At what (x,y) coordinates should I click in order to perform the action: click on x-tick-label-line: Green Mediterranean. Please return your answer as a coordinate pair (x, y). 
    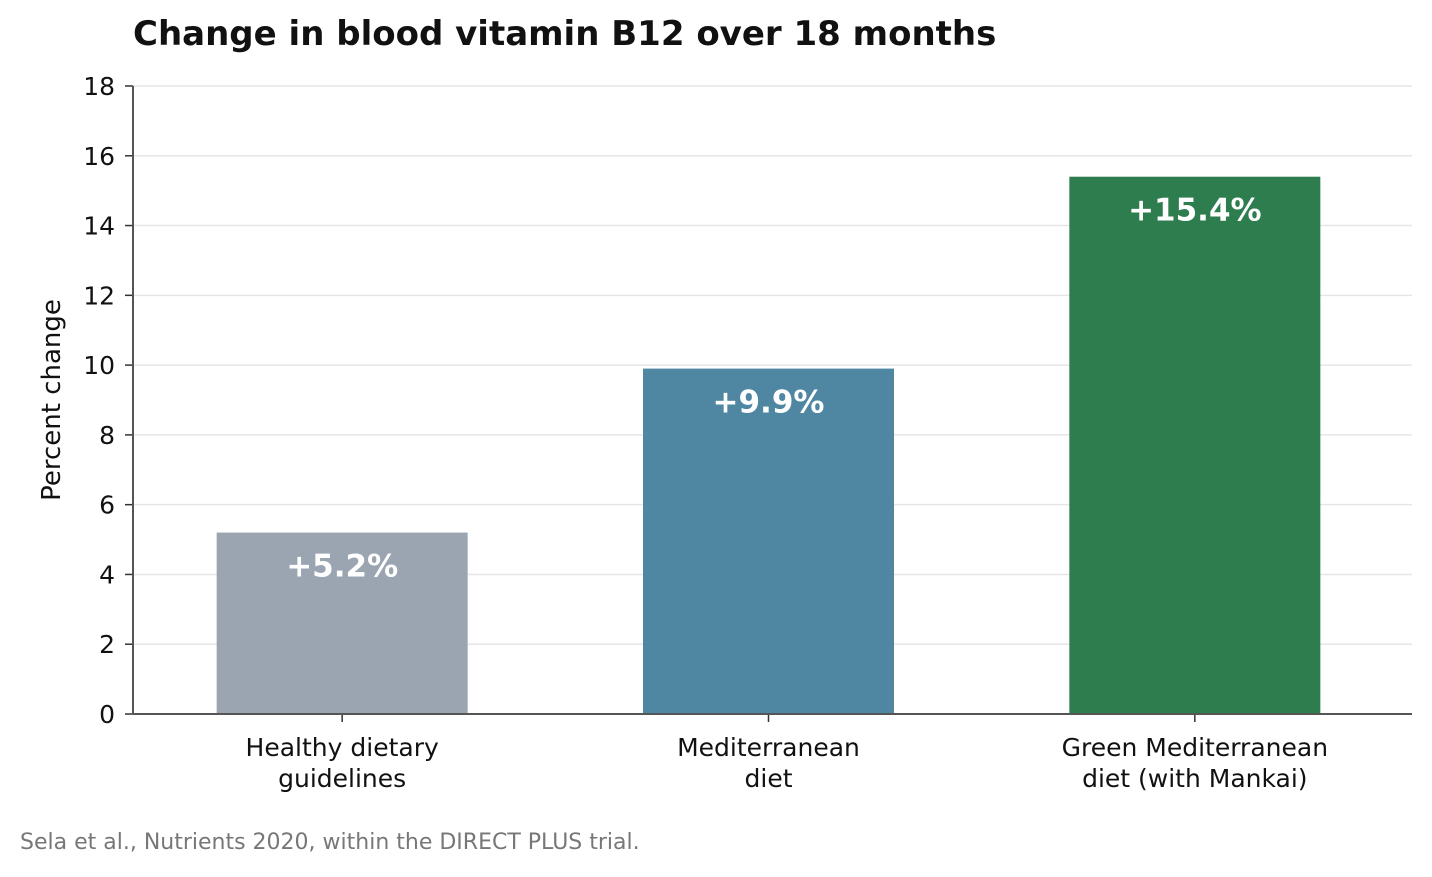
    Looking at the image, I should click on (1195, 747).